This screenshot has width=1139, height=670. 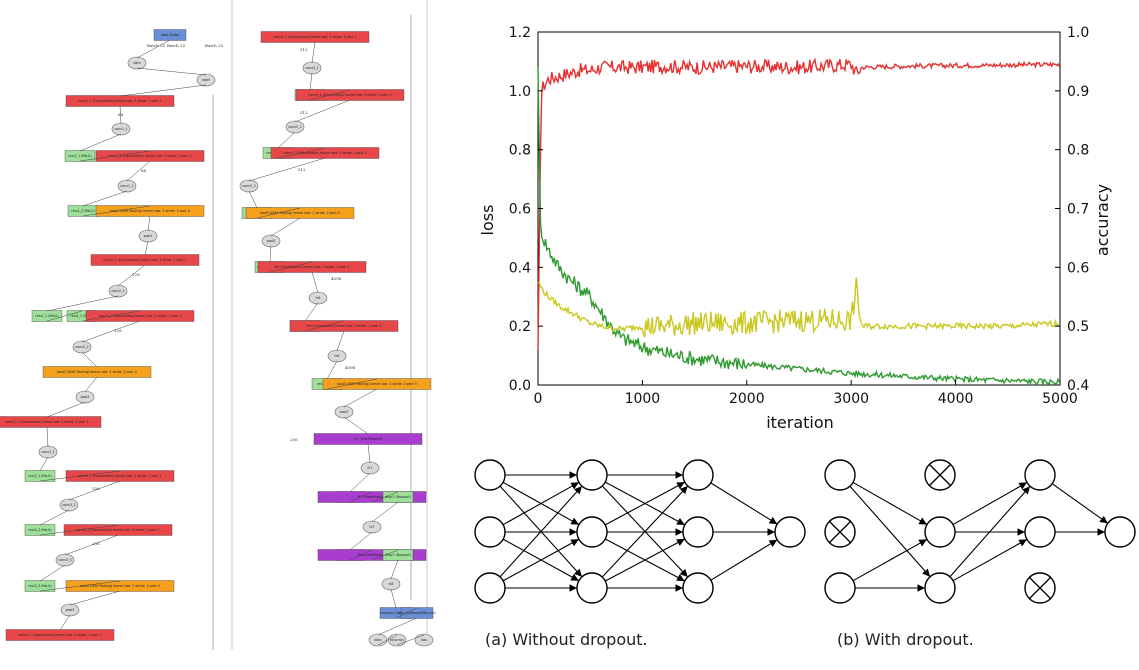 I want to click on col2-node-pool, so click(x=377, y=384).